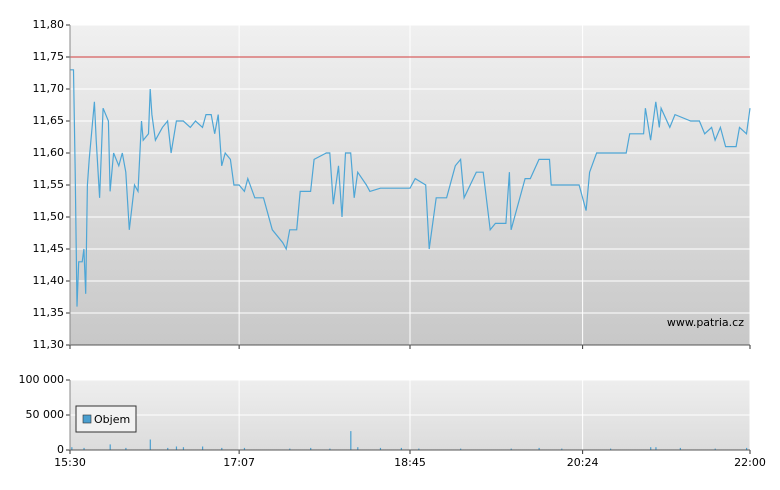  Describe the element at coordinates (87, 419) in the screenshot. I see `legend-swatch` at that location.